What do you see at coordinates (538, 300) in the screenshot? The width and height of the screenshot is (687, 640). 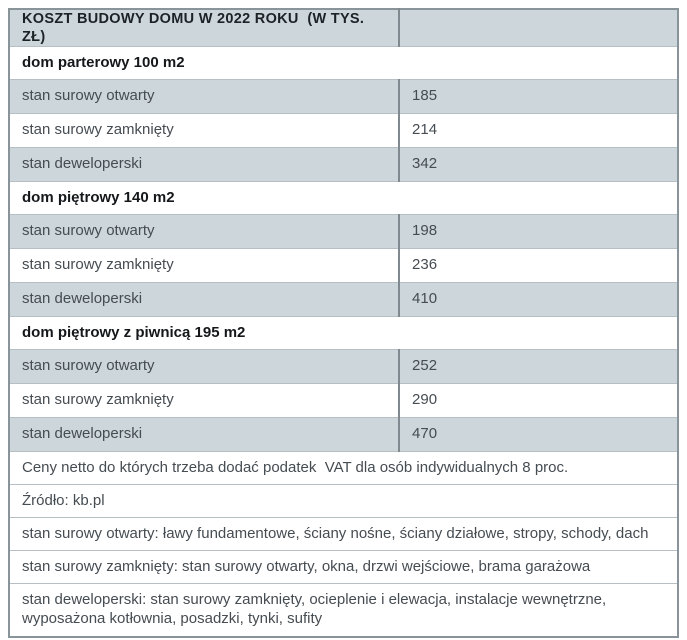 I see `row-value: 410` at bounding box center [538, 300].